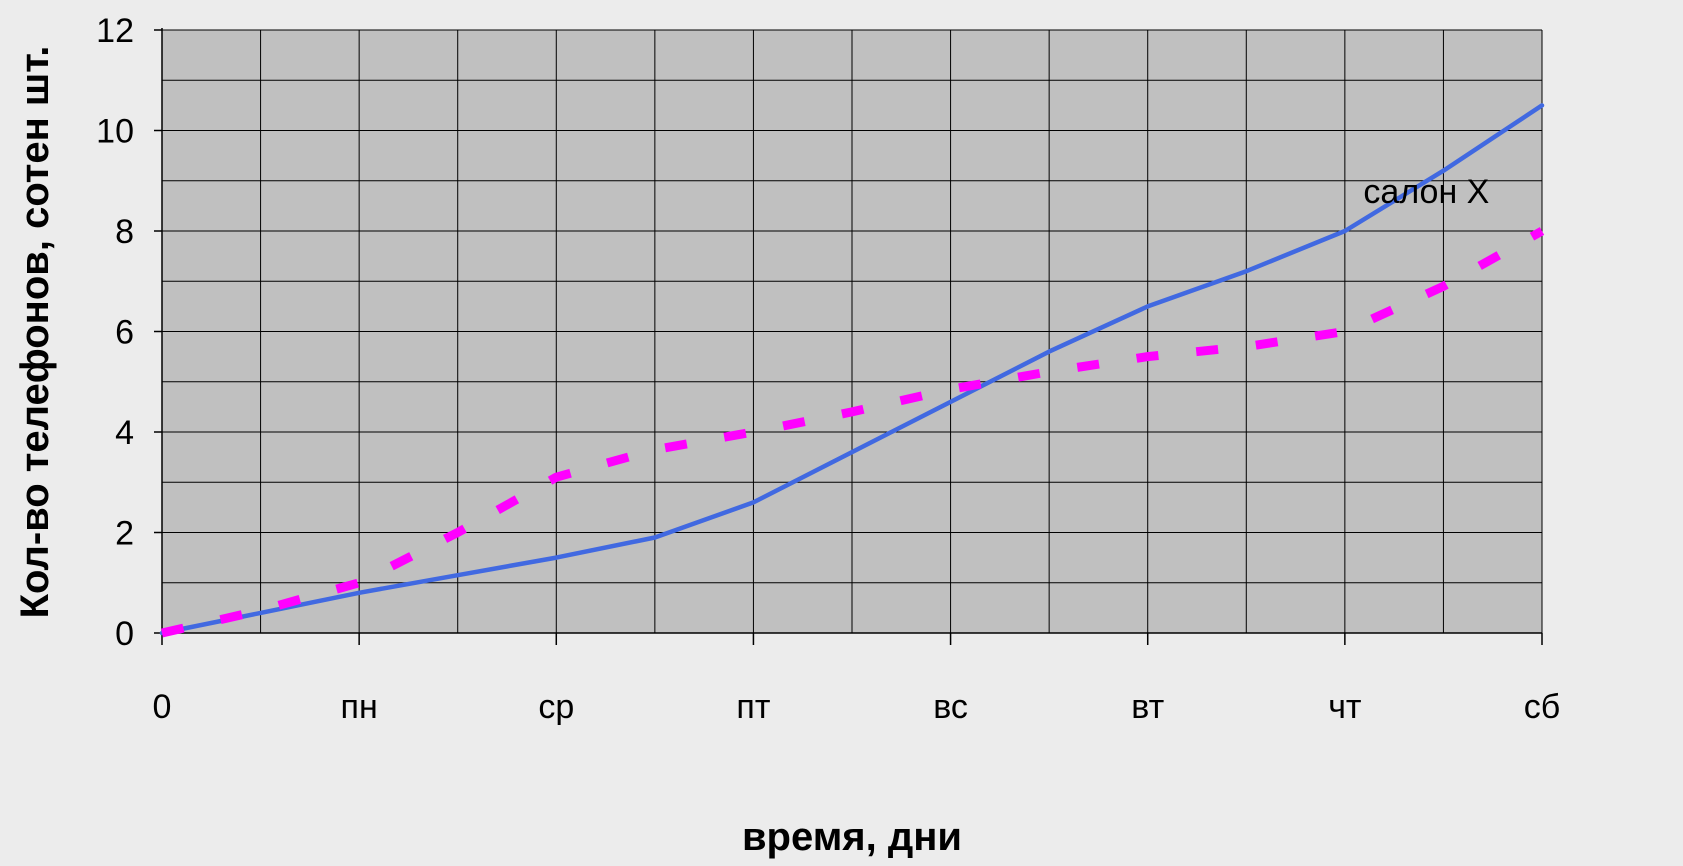 The height and width of the screenshot is (866, 1683). I want to click on y-tick-label: 12, so click(115, 31).